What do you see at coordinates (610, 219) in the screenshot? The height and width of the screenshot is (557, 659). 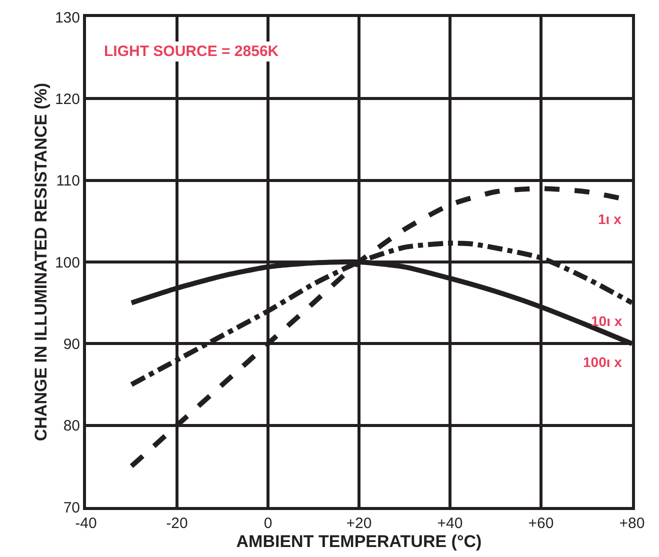 I see `series-label: 1ι x` at bounding box center [610, 219].